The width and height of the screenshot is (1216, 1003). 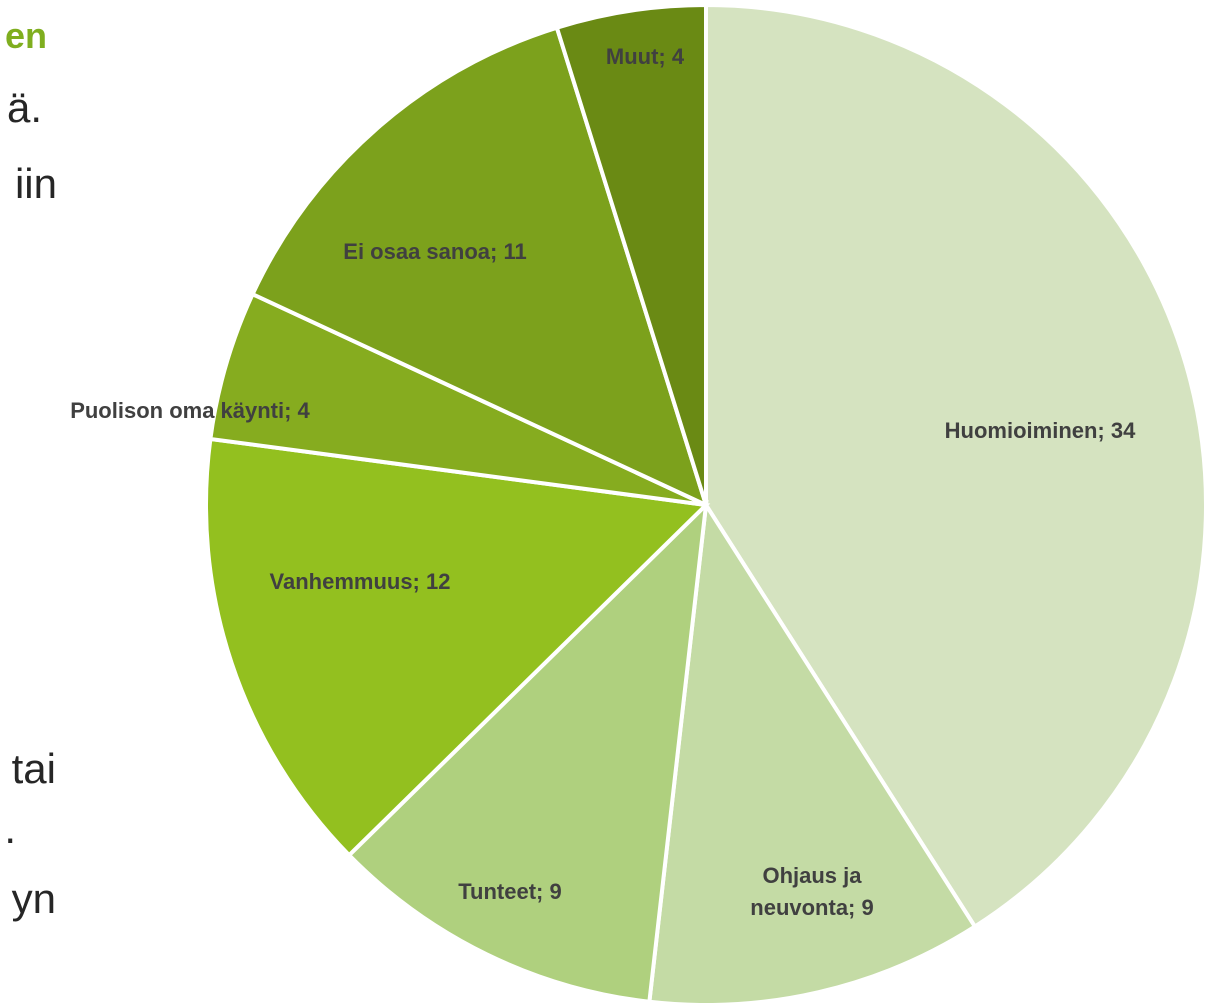 What do you see at coordinates (509, 891) in the screenshot?
I see `slice-label: Tunteet; 9` at bounding box center [509, 891].